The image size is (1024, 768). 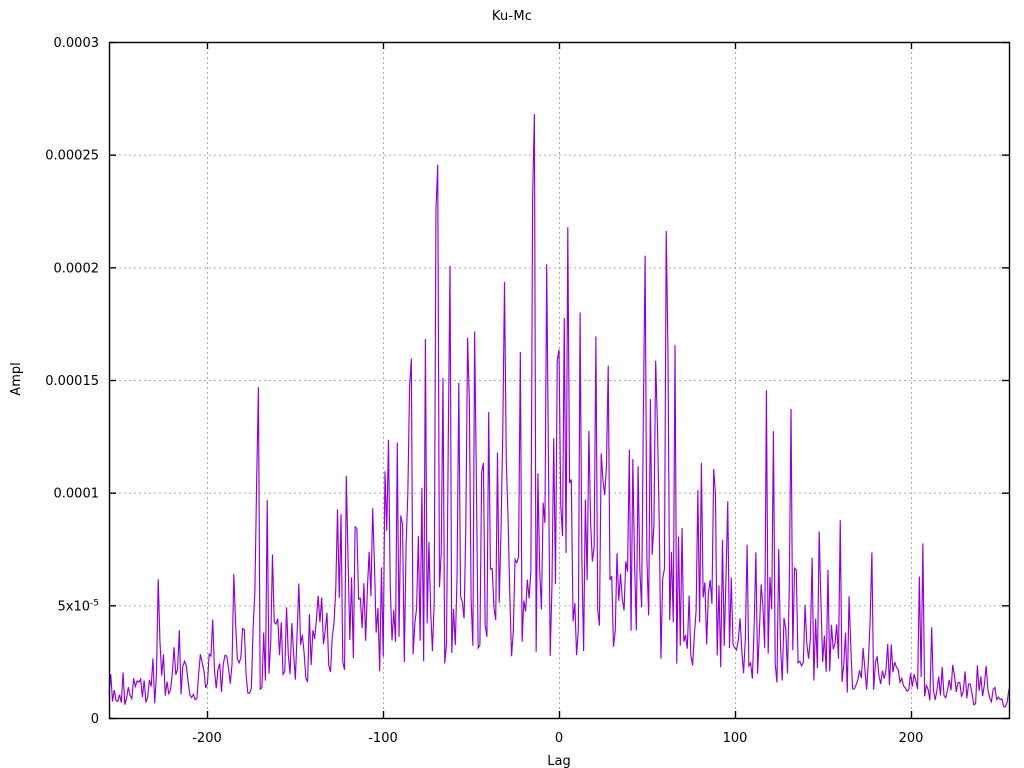 I want to click on x-axis-tick-label: -200, so click(x=207, y=738).